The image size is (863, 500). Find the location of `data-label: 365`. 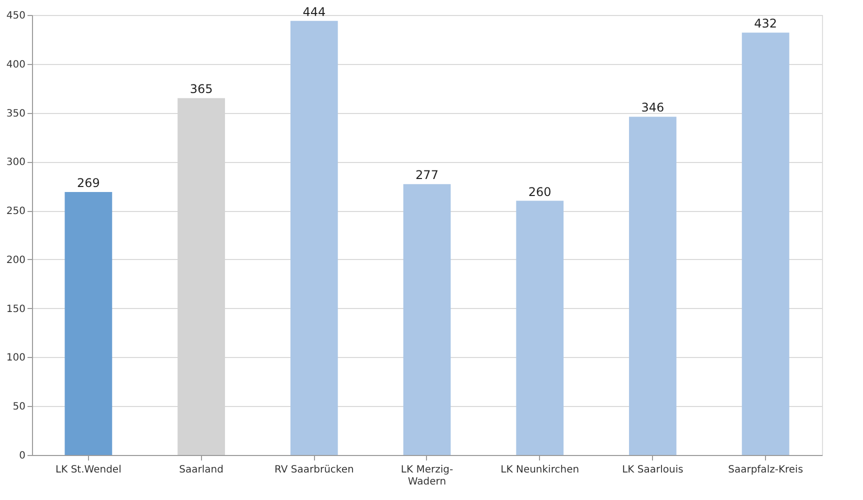

data-label: 365 is located at coordinates (201, 89).